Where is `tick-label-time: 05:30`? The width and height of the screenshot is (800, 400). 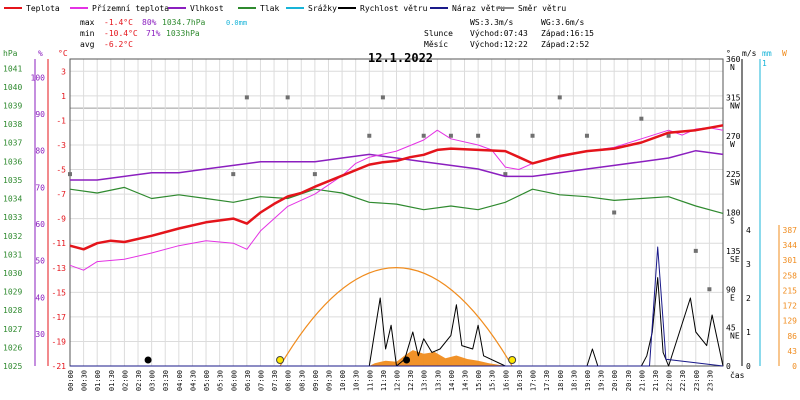 tick-label-time: 05:30 is located at coordinates (221, 380).